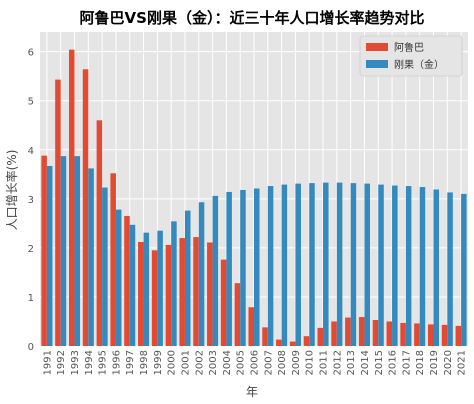  Describe the element at coordinates (252, 392) in the screenshot. I see `x-axis-label: 年` at that location.